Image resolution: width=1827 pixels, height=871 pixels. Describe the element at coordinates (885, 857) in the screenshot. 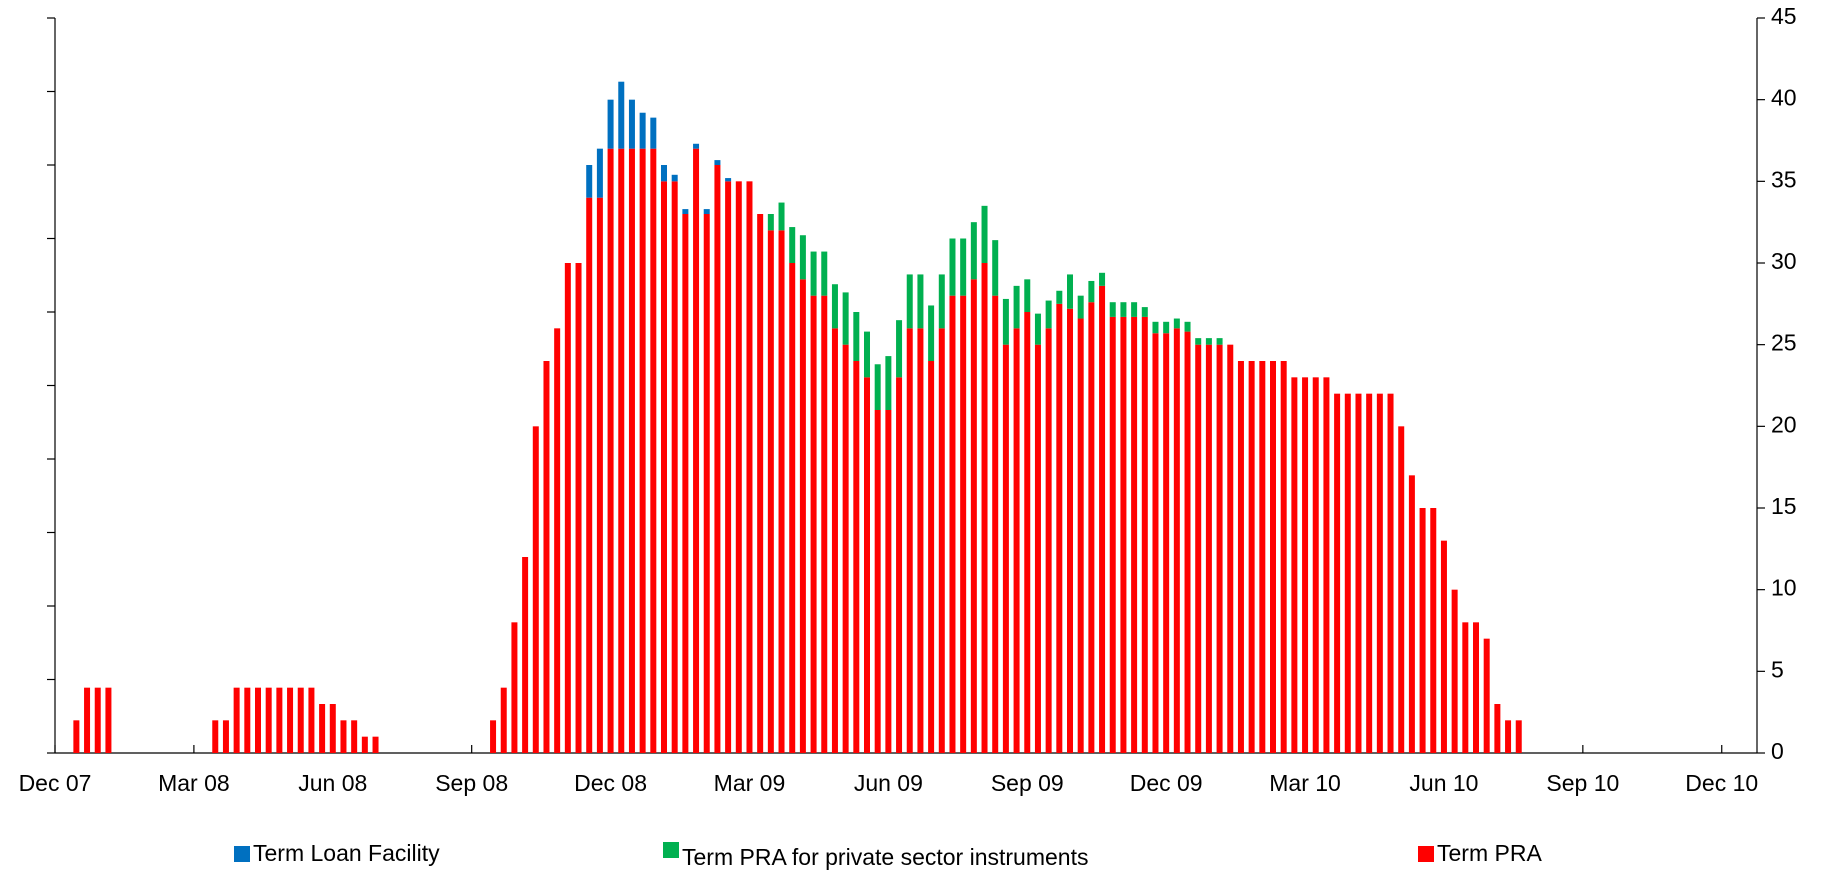

I see `legend-label: Term PRA for private sector instruments` at that location.